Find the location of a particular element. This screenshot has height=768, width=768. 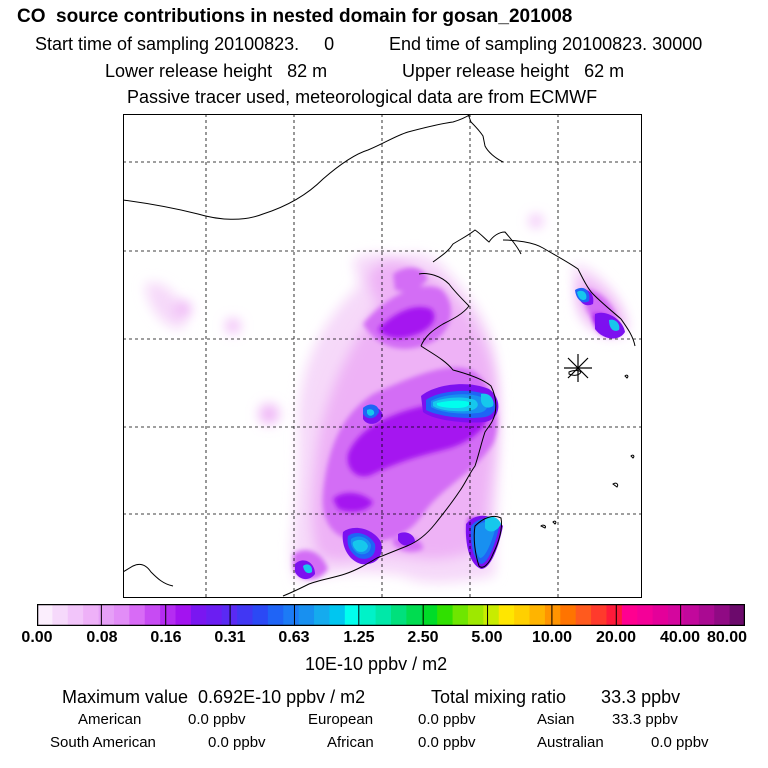

colorbar is located at coordinates (391, 615).